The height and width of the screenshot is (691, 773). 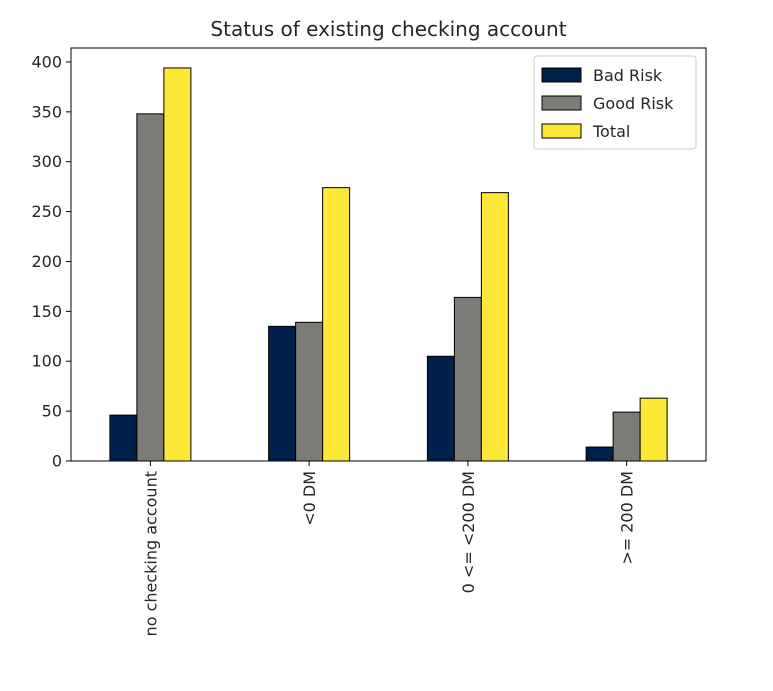 I want to click on x-tick-label: <0 DM, so click(x=309, y=498).